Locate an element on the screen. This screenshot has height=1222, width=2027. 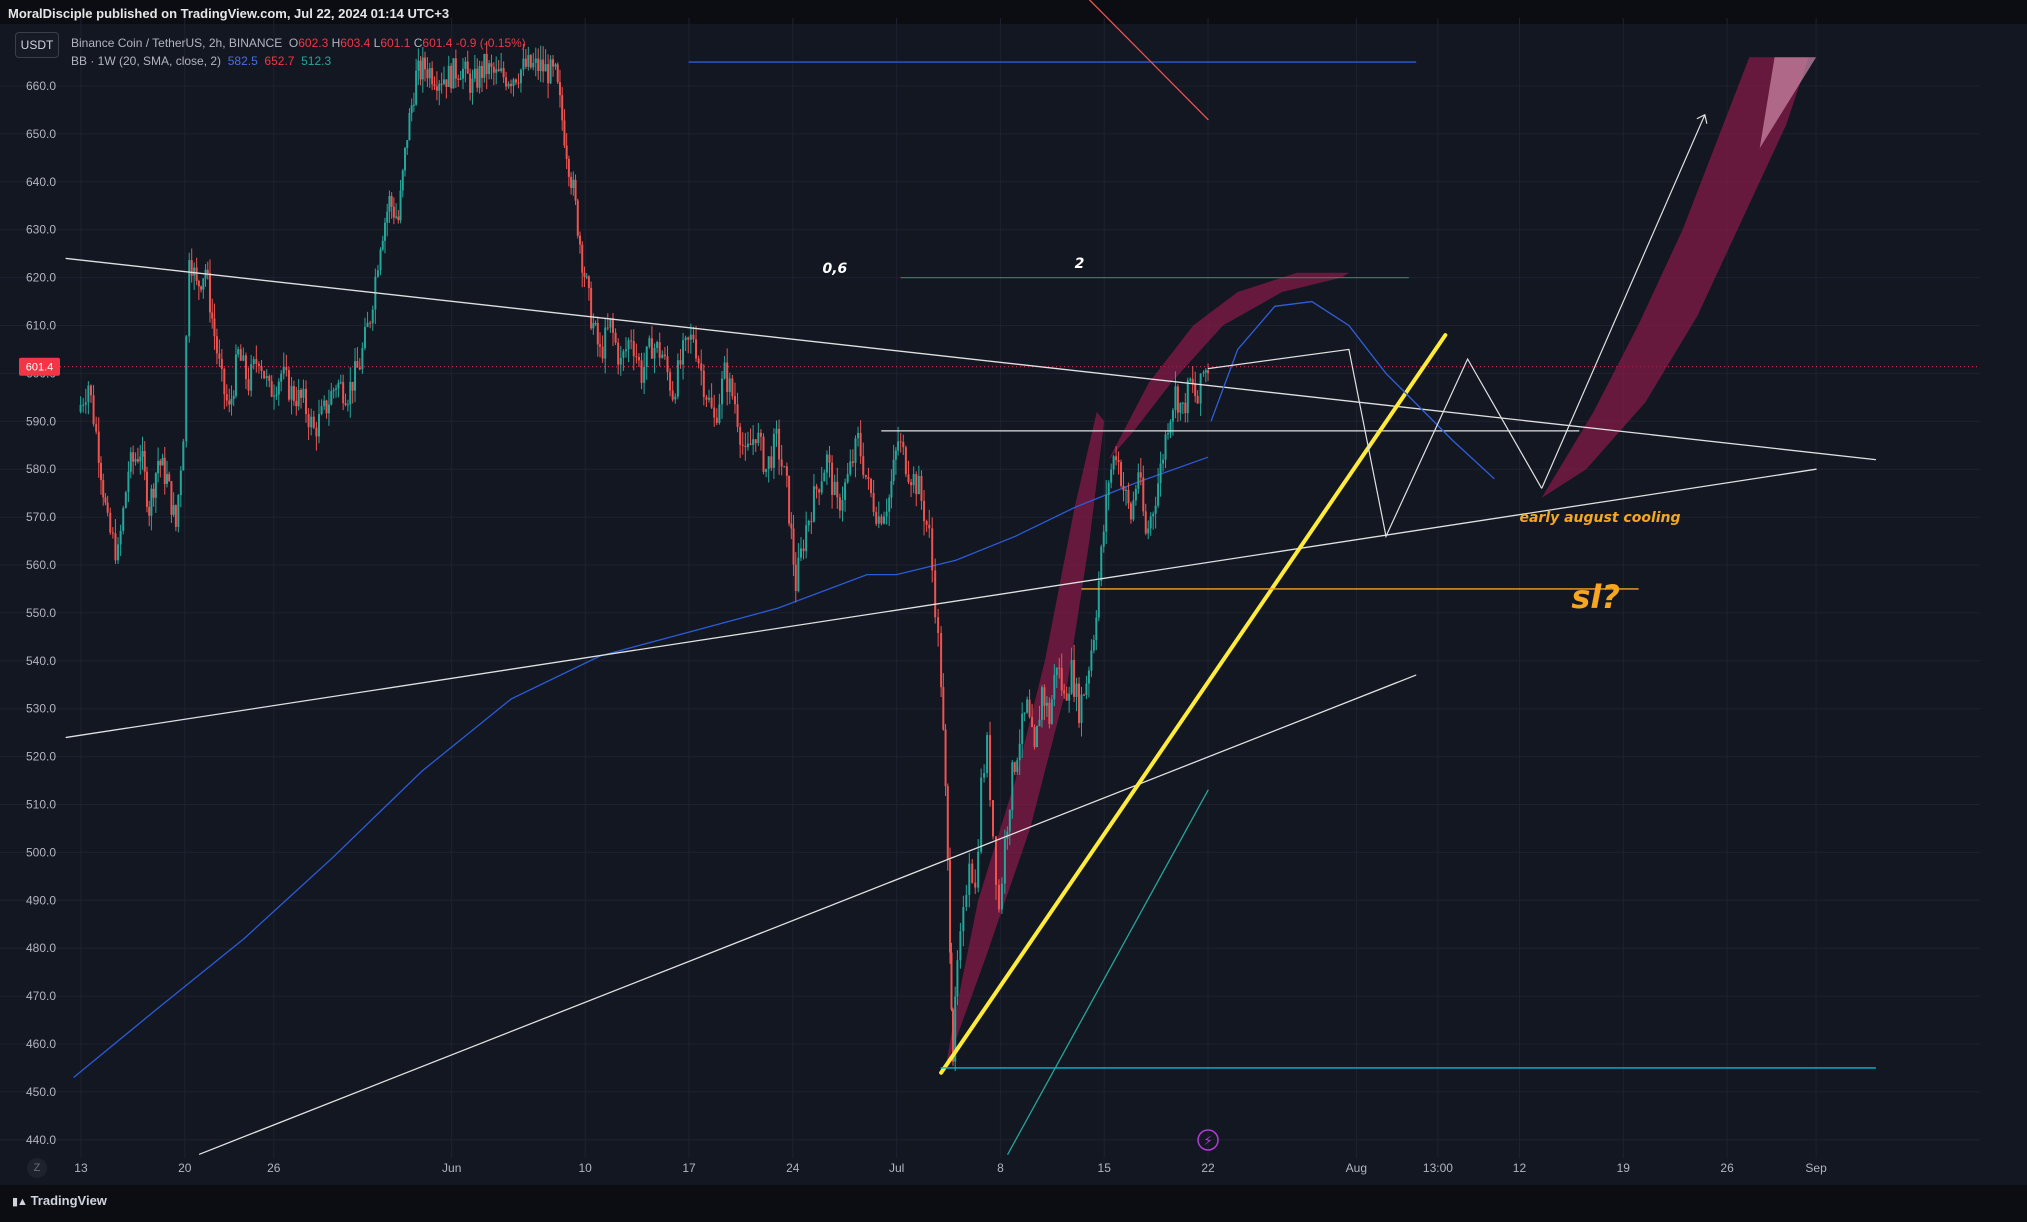
y-tick-label: 460.0 is located at coordinates (41, 1044).